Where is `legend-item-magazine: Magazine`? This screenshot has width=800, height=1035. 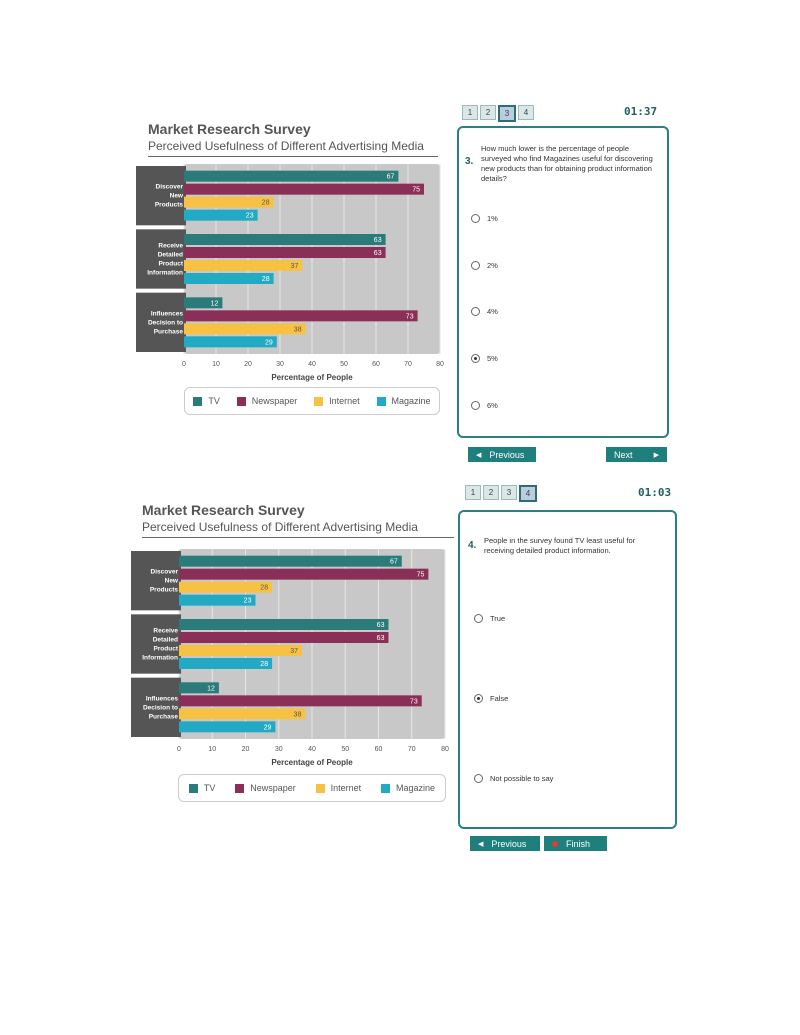 legend-item-magazine: Magazine is located at coordinates (408, 788).